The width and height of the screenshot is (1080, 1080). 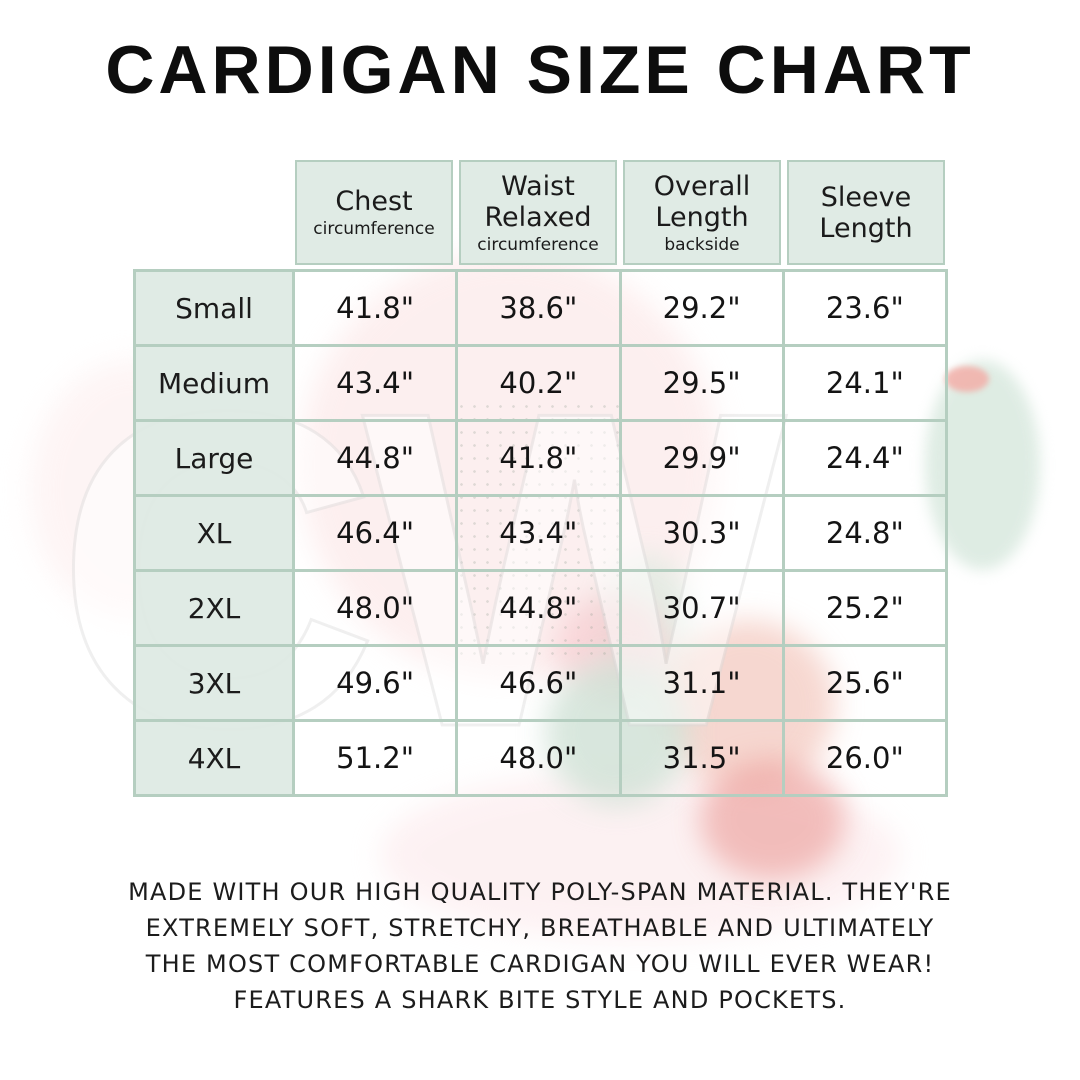 I want to click on table-cell: 25.6", so click(x=865, y=683).